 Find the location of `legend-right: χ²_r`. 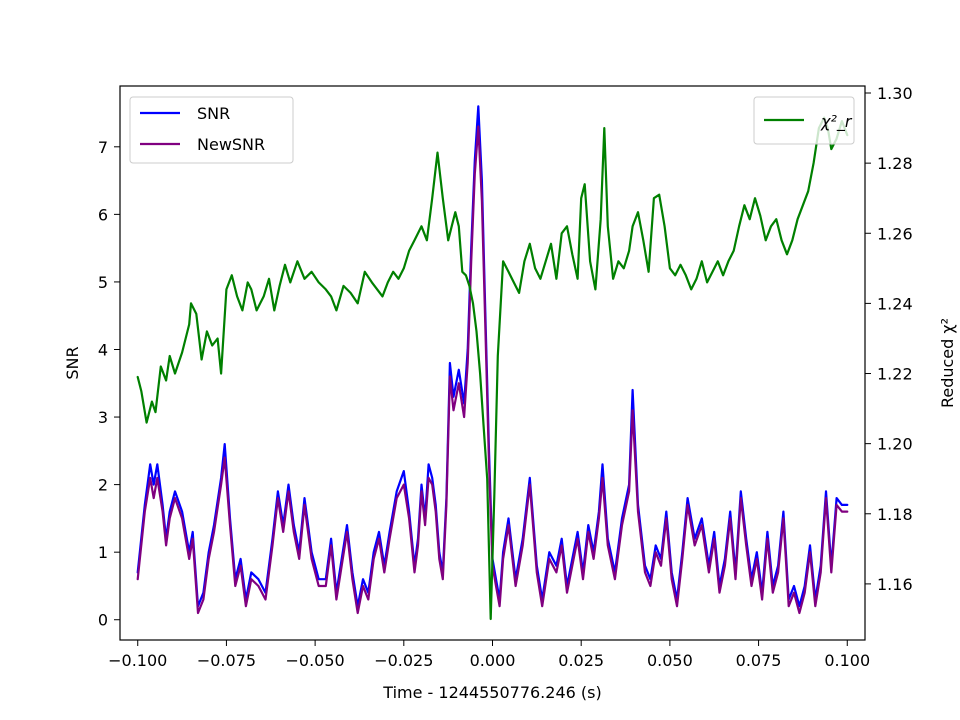

legend-right: χ²_r is located at coordinates (804, 120).